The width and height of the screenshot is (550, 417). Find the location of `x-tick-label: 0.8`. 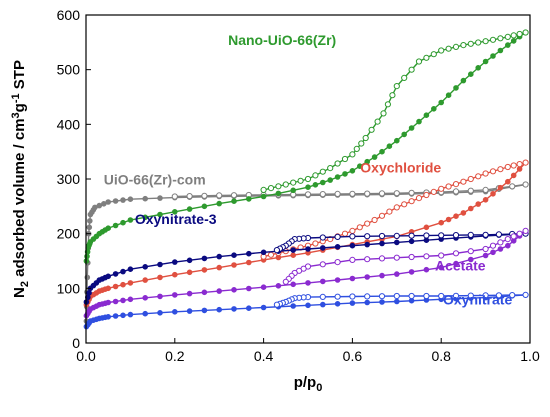

x-tick-label: 0.8 is located at coordinates (441, 356).